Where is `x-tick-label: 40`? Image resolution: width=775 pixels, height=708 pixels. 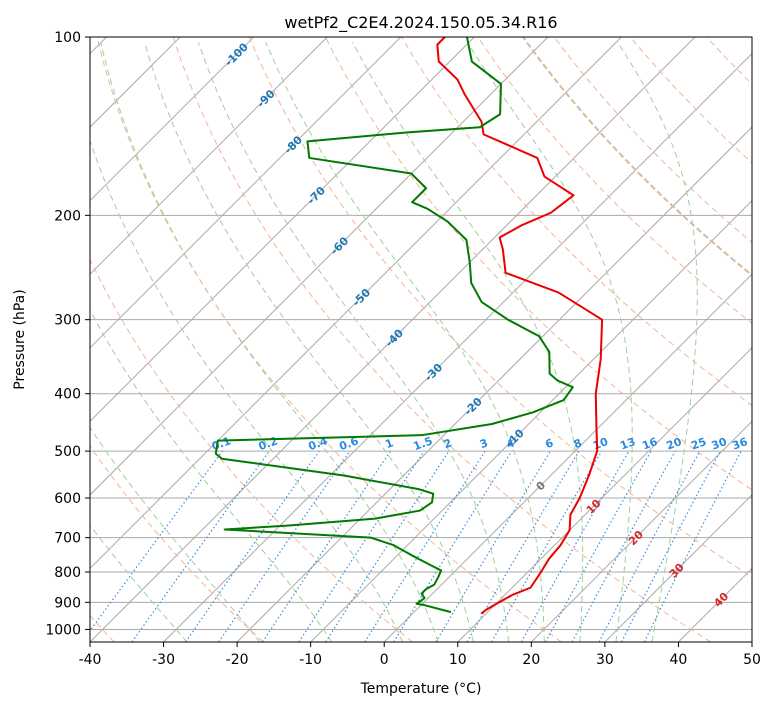
x-tick-label: 40 is located at coordinates (679, 660).